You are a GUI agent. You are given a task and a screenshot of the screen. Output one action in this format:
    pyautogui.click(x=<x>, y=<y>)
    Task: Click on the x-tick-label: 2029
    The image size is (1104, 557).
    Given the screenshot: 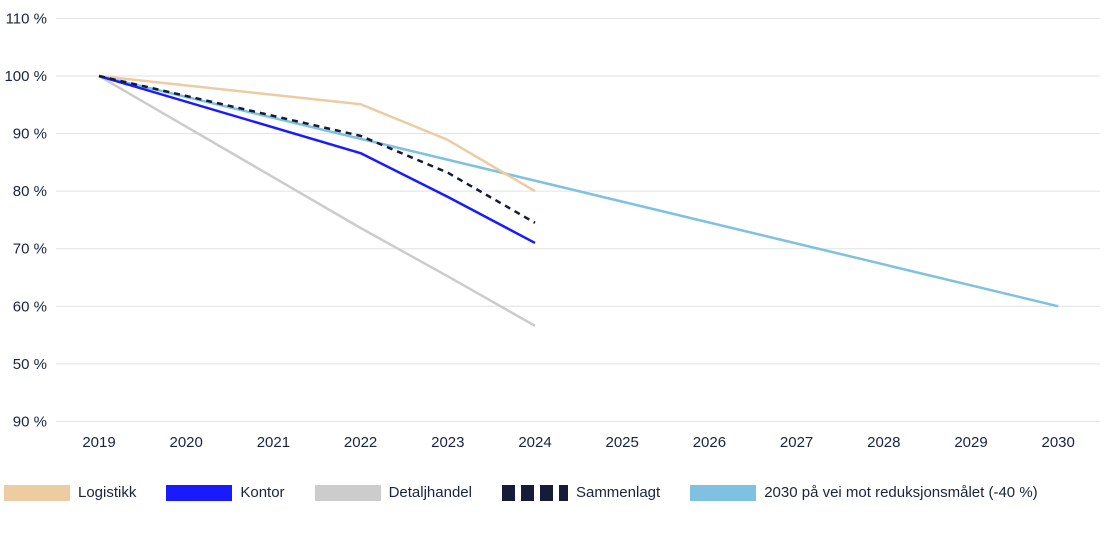 What is the action you would take?
    pyautogui.click(x=970, y=442)
    